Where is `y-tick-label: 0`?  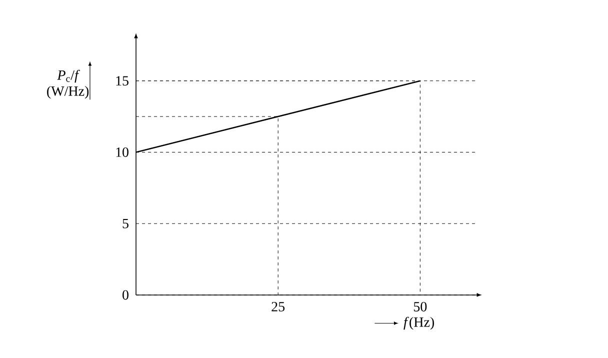 y-tick-label: 0 is located at coordinates (125, 295).